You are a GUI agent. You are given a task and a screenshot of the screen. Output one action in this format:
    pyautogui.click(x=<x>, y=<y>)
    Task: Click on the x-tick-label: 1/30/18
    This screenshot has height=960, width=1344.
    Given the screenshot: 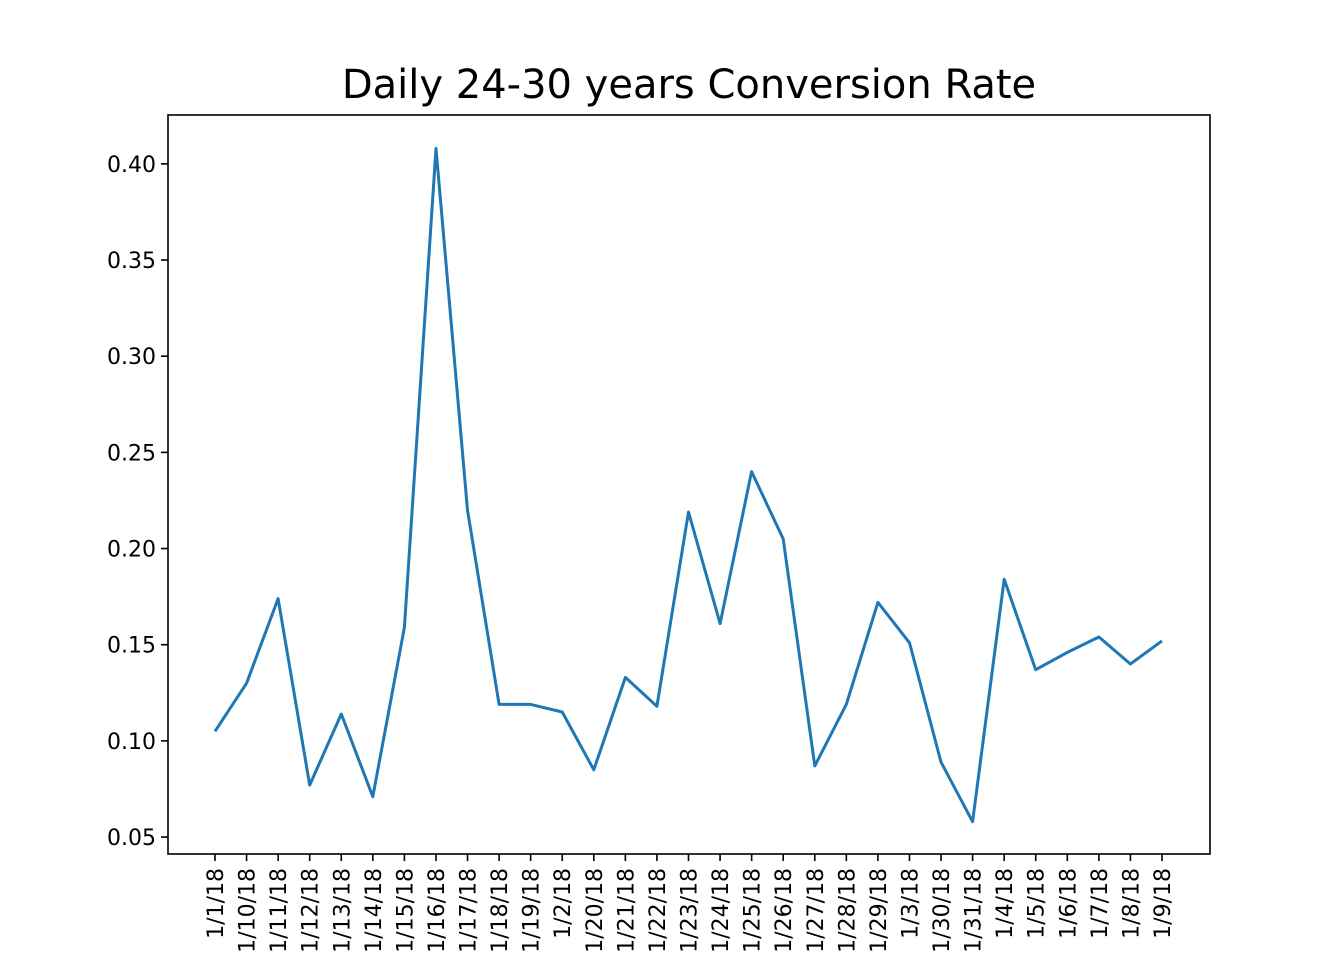 What is the action you would take?
    pyautogui.click(x=942, y=910)
    